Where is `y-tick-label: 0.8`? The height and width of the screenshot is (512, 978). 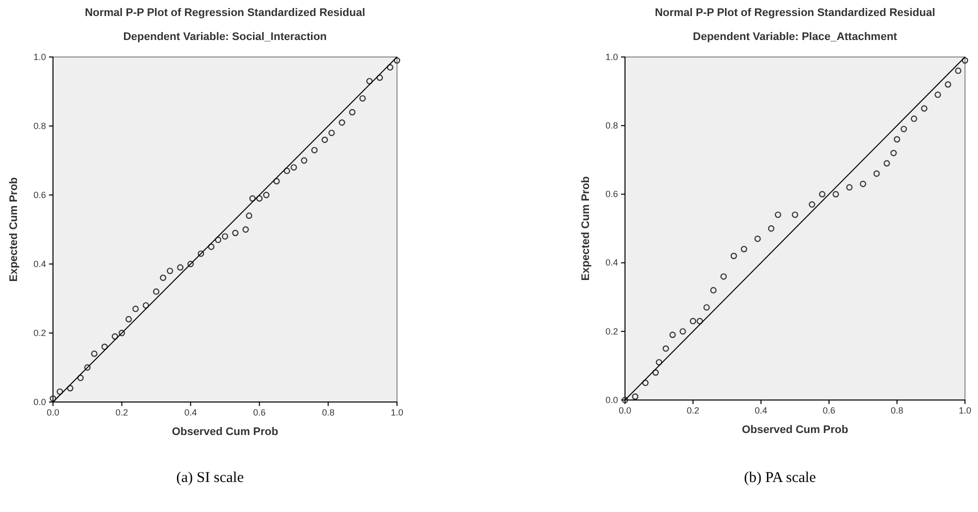 y-tick-label: 0.8 is located at coordinates (611, 125).